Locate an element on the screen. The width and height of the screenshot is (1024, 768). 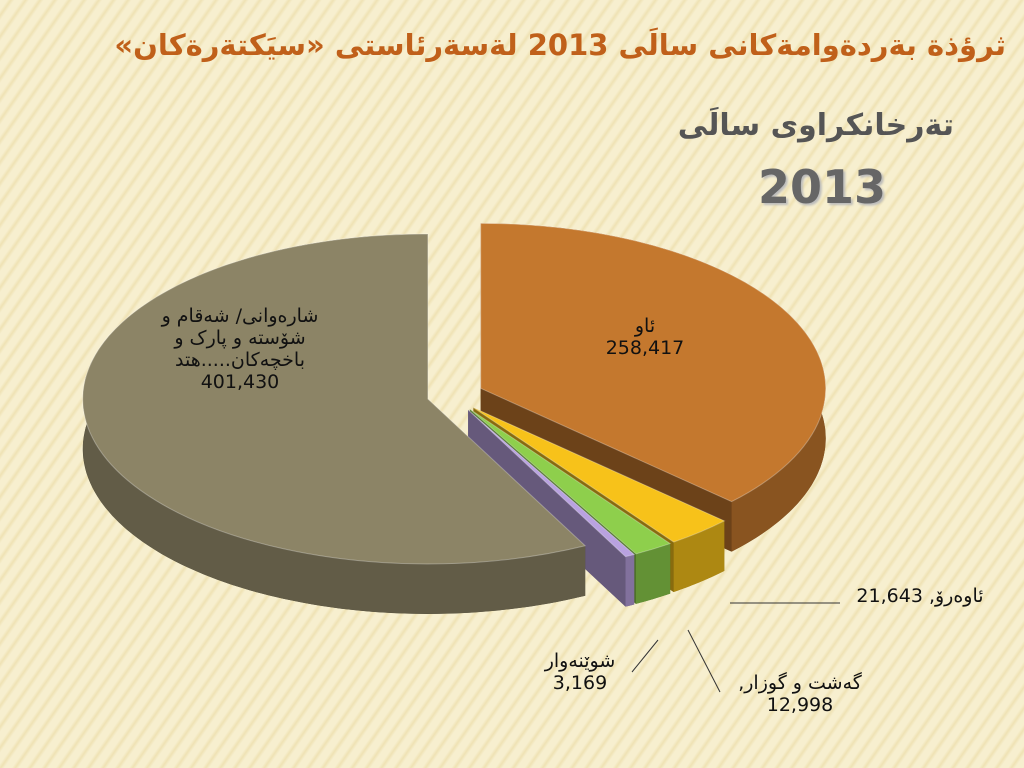
value-label: 12,998 is located at coordinates (800, 705).